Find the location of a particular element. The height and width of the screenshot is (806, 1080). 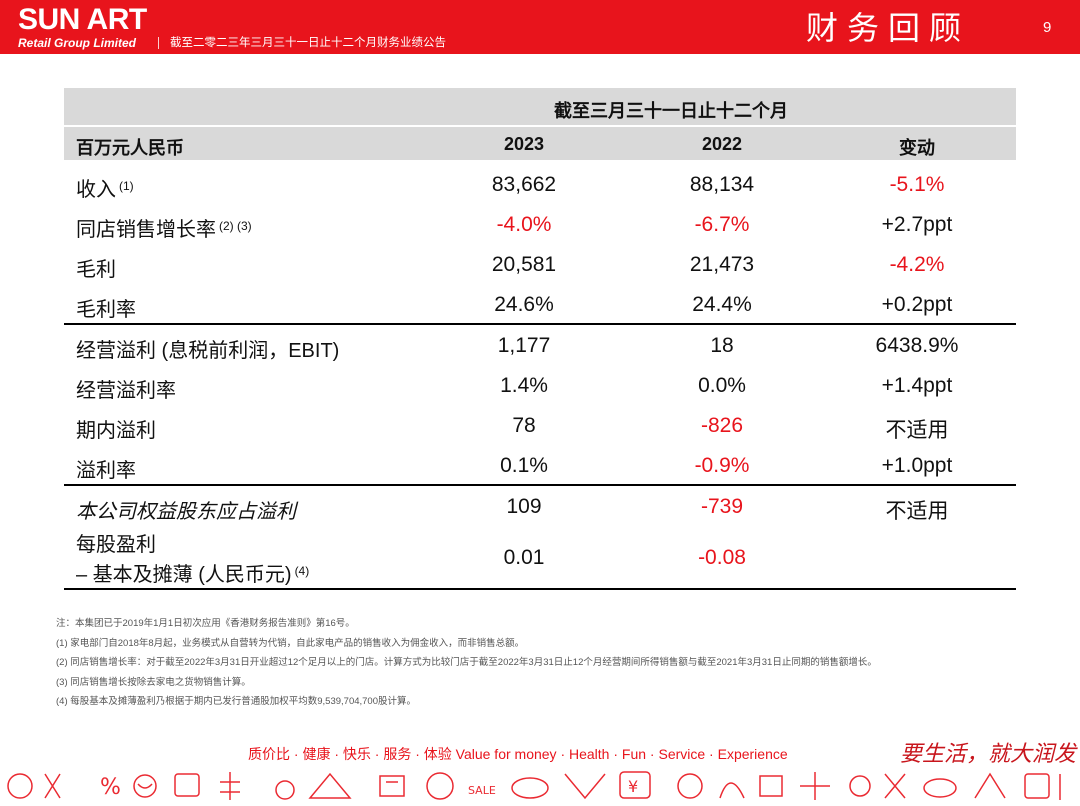

value-2022: 21,473 is located at coordinates (722, 264).